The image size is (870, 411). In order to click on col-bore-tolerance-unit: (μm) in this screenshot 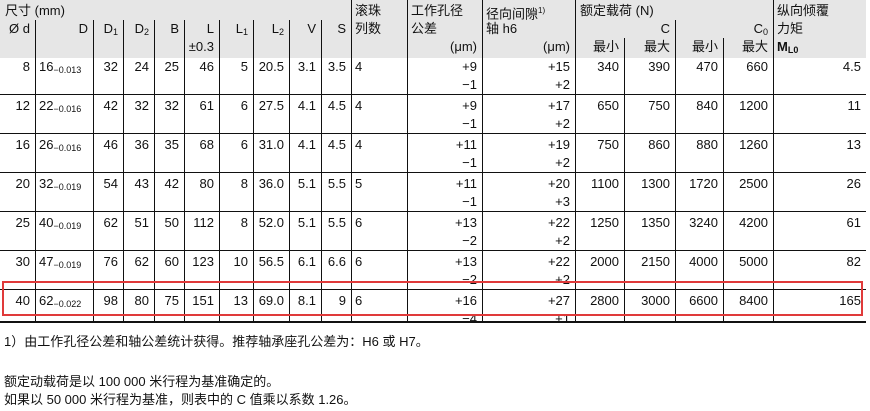, I will do `click(463, 46)`.